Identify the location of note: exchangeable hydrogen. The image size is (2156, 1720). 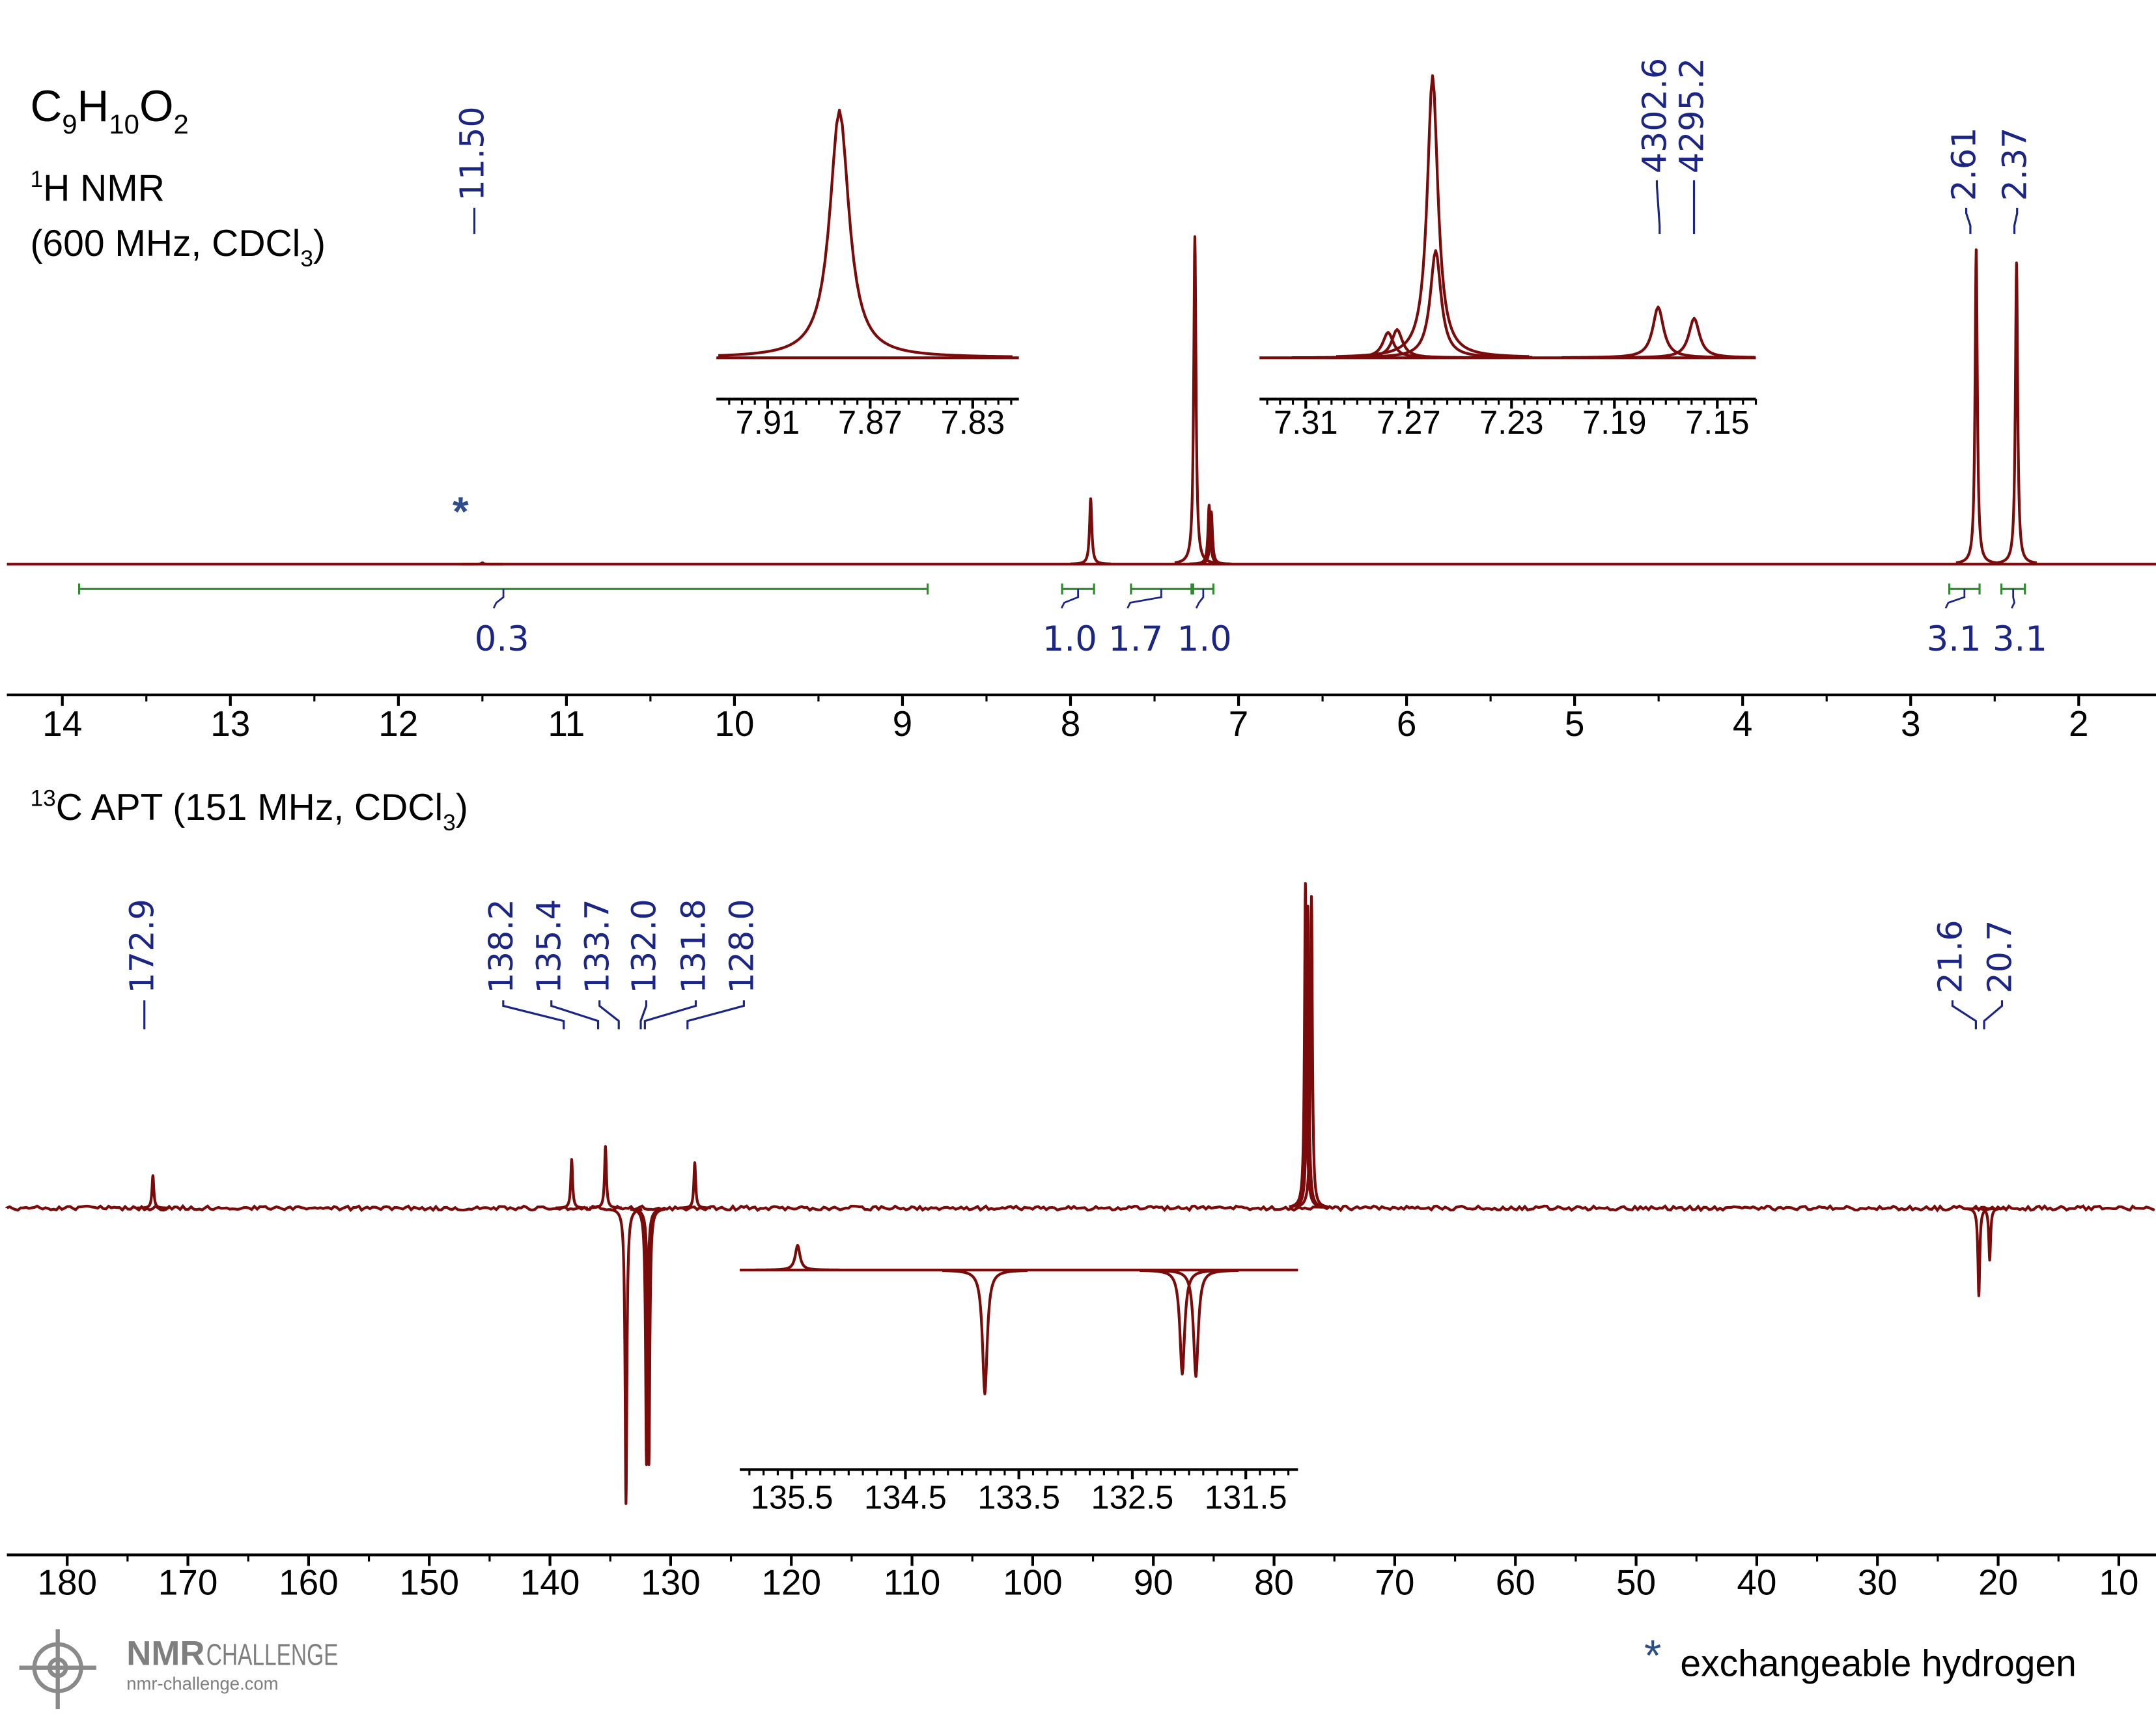
(1879, 1663).